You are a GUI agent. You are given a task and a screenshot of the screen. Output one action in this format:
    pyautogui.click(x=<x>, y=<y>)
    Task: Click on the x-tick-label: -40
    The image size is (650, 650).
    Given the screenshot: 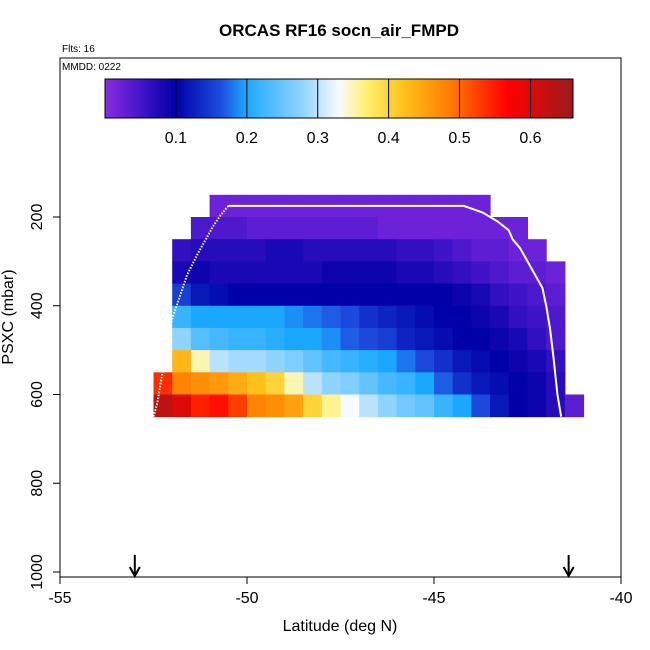 What is the action you would take?
    pyautogui.click(x=620, y=598)
    